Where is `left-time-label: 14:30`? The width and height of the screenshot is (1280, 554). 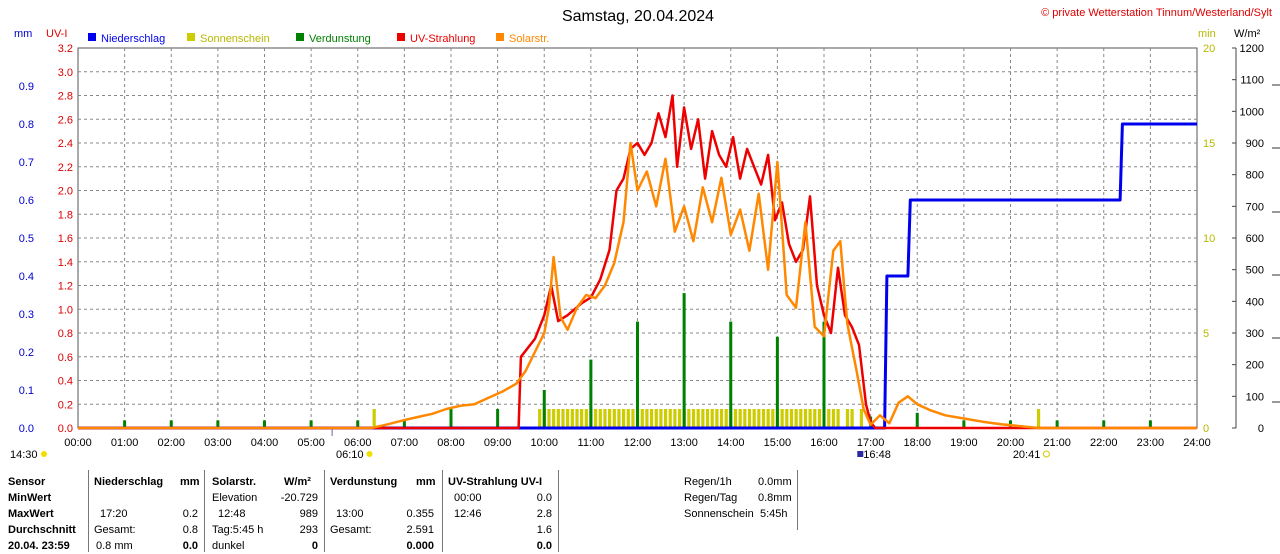
left-time-label: 14:30 is located at coordinates (24, 455).